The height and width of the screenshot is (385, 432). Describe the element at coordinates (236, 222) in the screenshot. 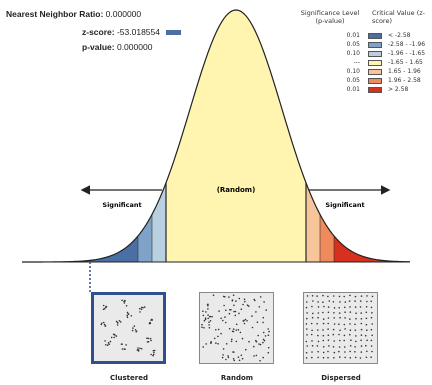

I see `region-dividers` at that location.